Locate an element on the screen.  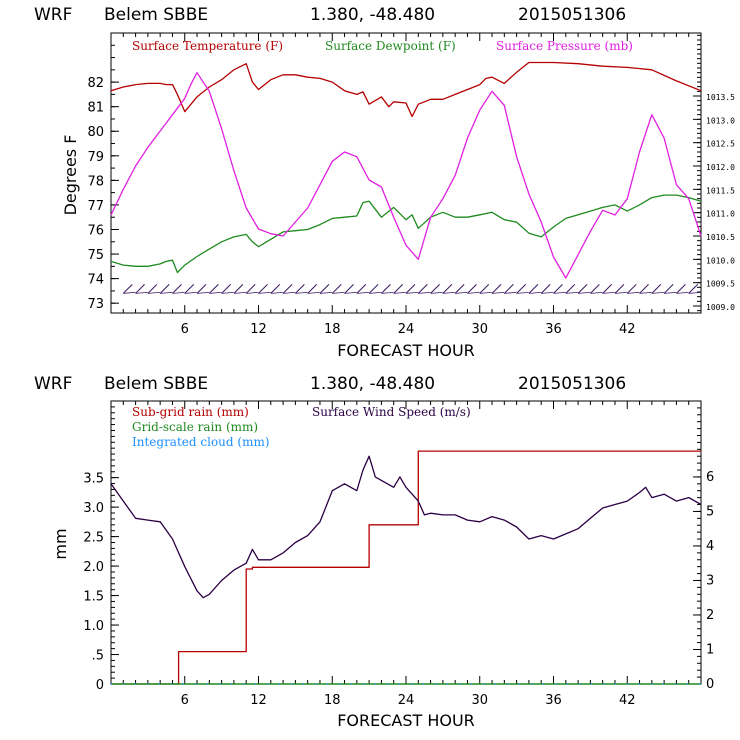
y2-tick-label: 1 is located at coordinates (710, 649).